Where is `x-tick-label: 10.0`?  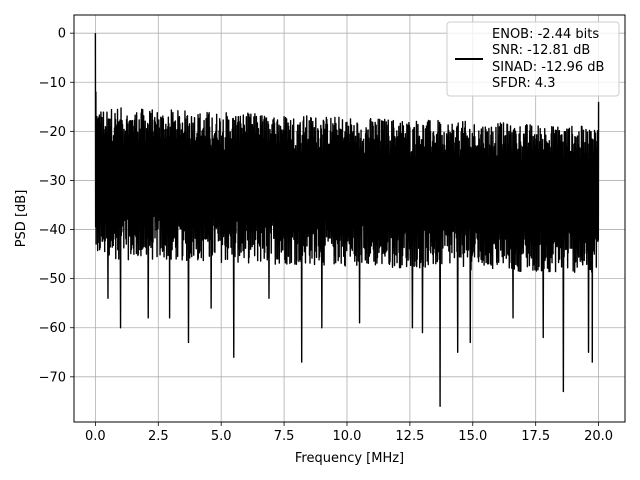
x-tick-label: 10.0 is located at coordinates (347, 436).